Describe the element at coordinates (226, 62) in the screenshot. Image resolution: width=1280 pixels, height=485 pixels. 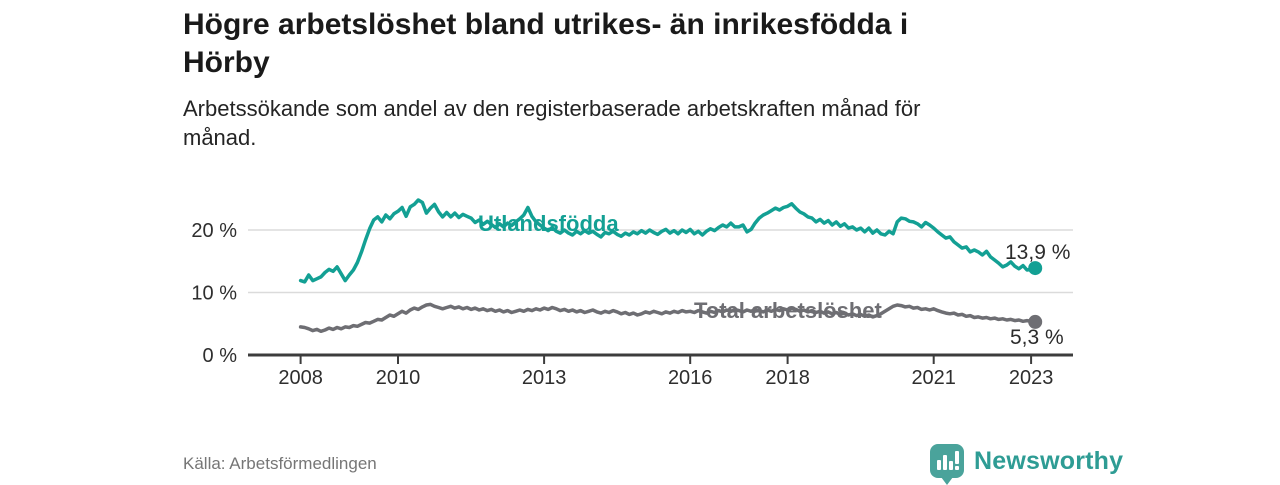
I see `title-line-2: Hörby` at that location.